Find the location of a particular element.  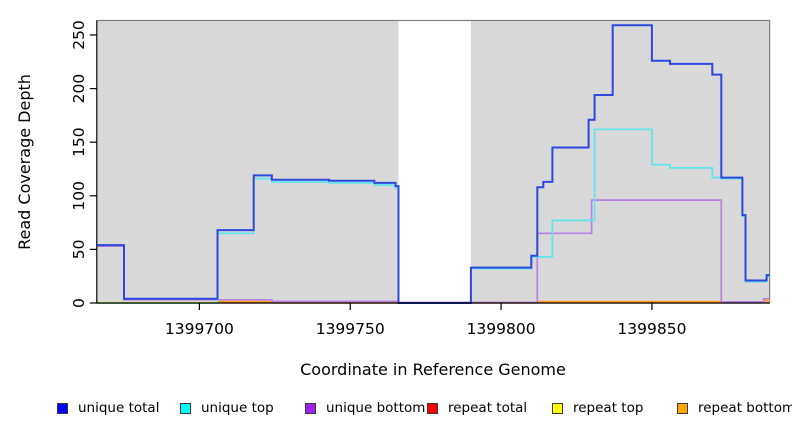

legend-label-unique-total: unique total is located at coordinates (119, 408).